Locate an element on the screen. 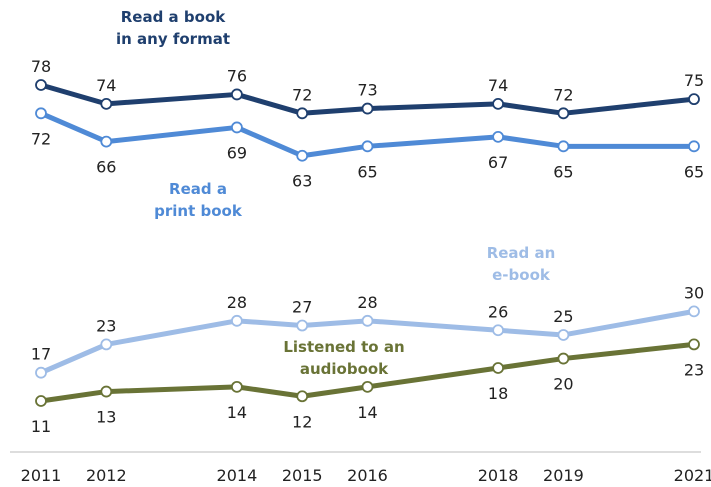 Image resolution: width=711 pixels, height=487 pixels. data-label: 69 is located at coordinates (237, 152).